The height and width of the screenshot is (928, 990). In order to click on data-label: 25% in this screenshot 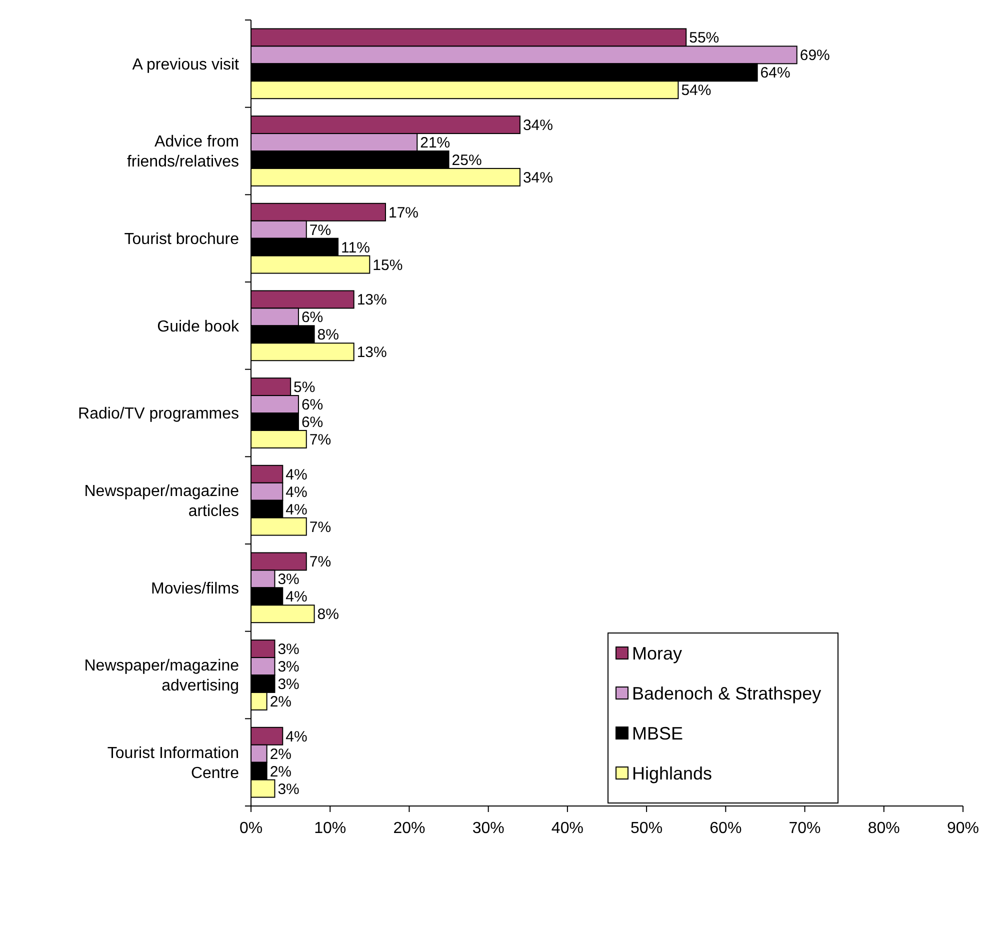, I will do `click(467, 160)`.